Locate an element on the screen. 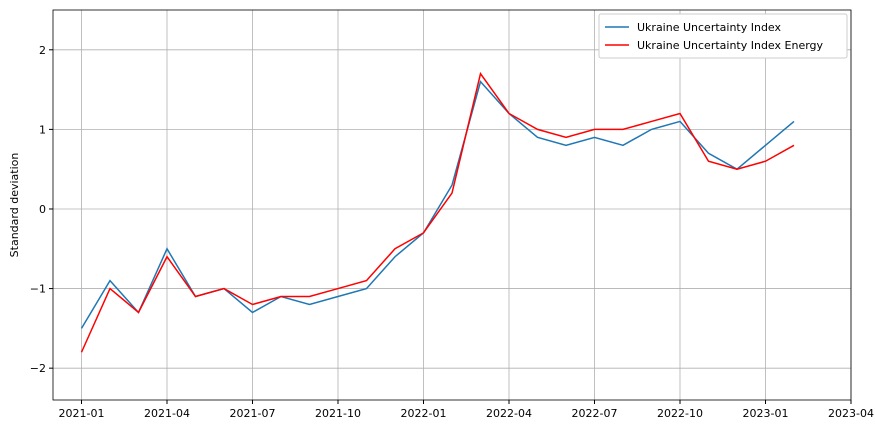  x-tick-label: 2023-04 is located at coordinates (851, 413).